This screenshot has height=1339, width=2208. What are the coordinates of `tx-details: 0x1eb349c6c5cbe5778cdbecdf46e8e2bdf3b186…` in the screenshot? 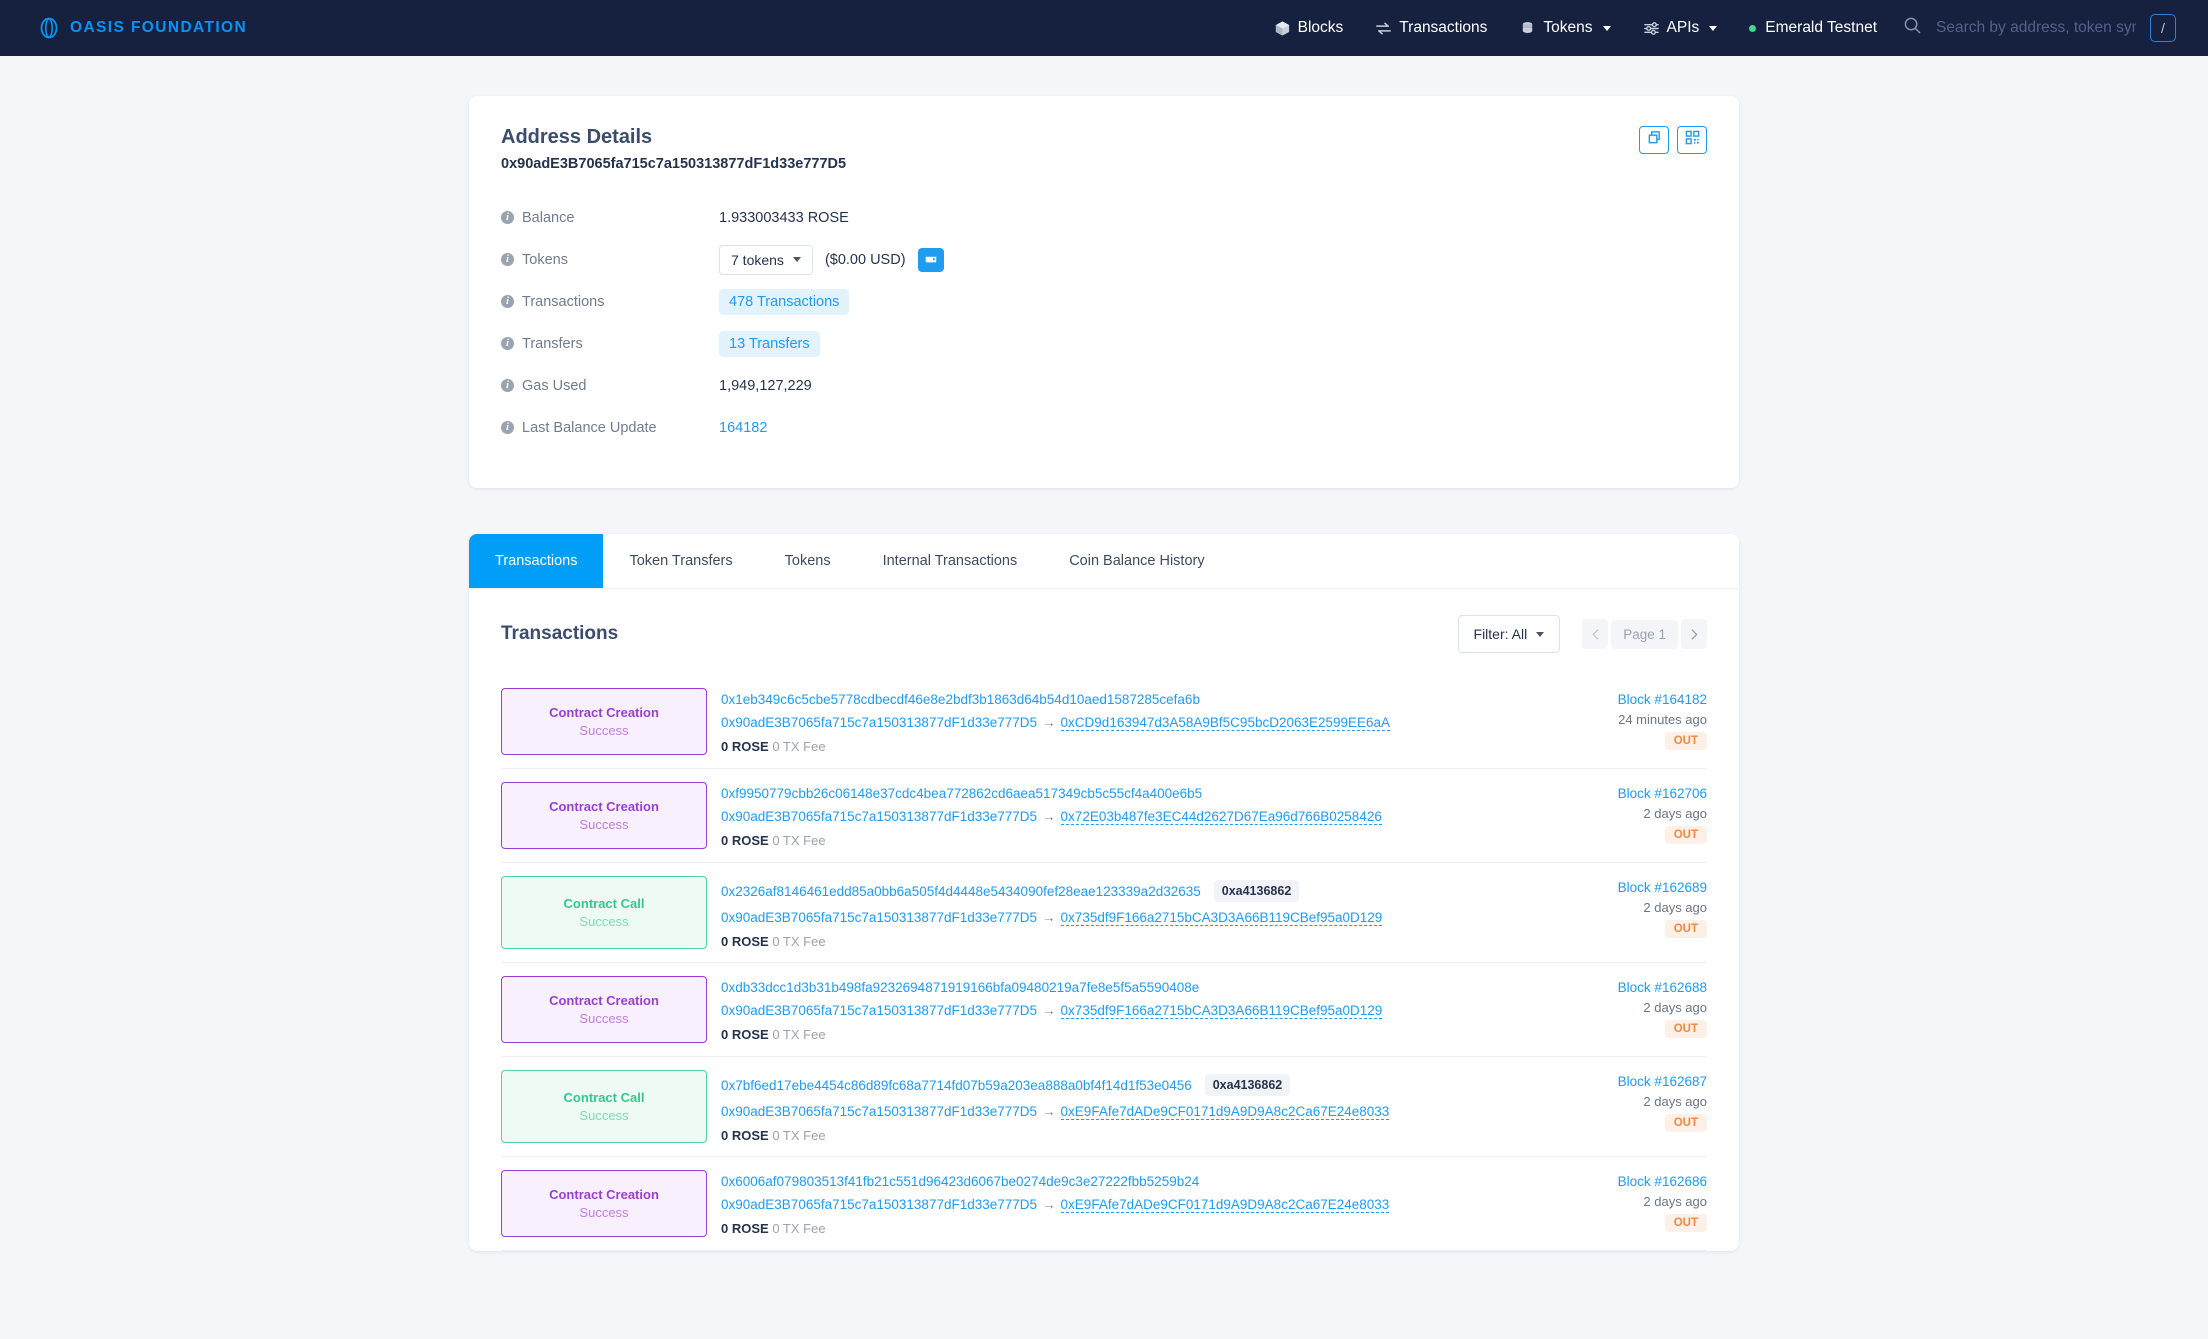 It's located at (1122, 721).